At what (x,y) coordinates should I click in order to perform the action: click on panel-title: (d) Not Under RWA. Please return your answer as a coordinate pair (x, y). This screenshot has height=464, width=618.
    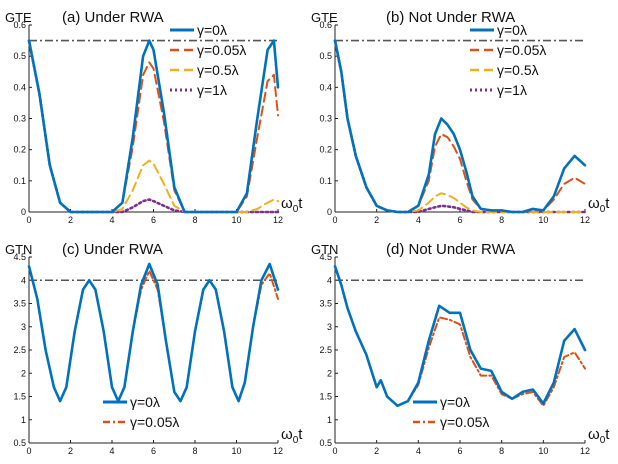
    Looking at the image, I should click on (450, 249).